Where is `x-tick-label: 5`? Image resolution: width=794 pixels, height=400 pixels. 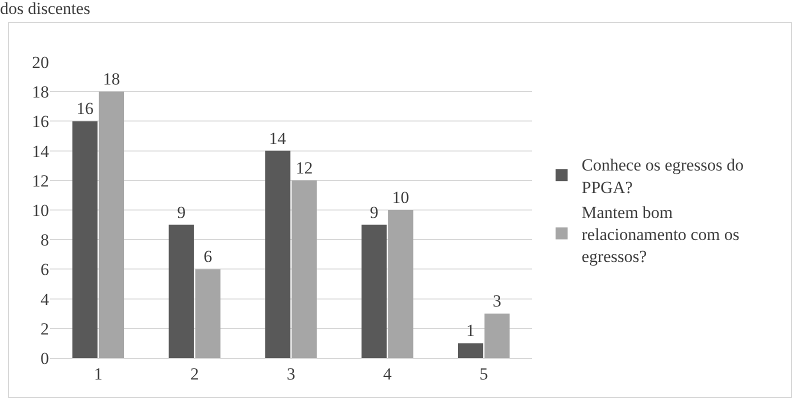
x-tick-label: 5 is located at coordinates (484, 374).